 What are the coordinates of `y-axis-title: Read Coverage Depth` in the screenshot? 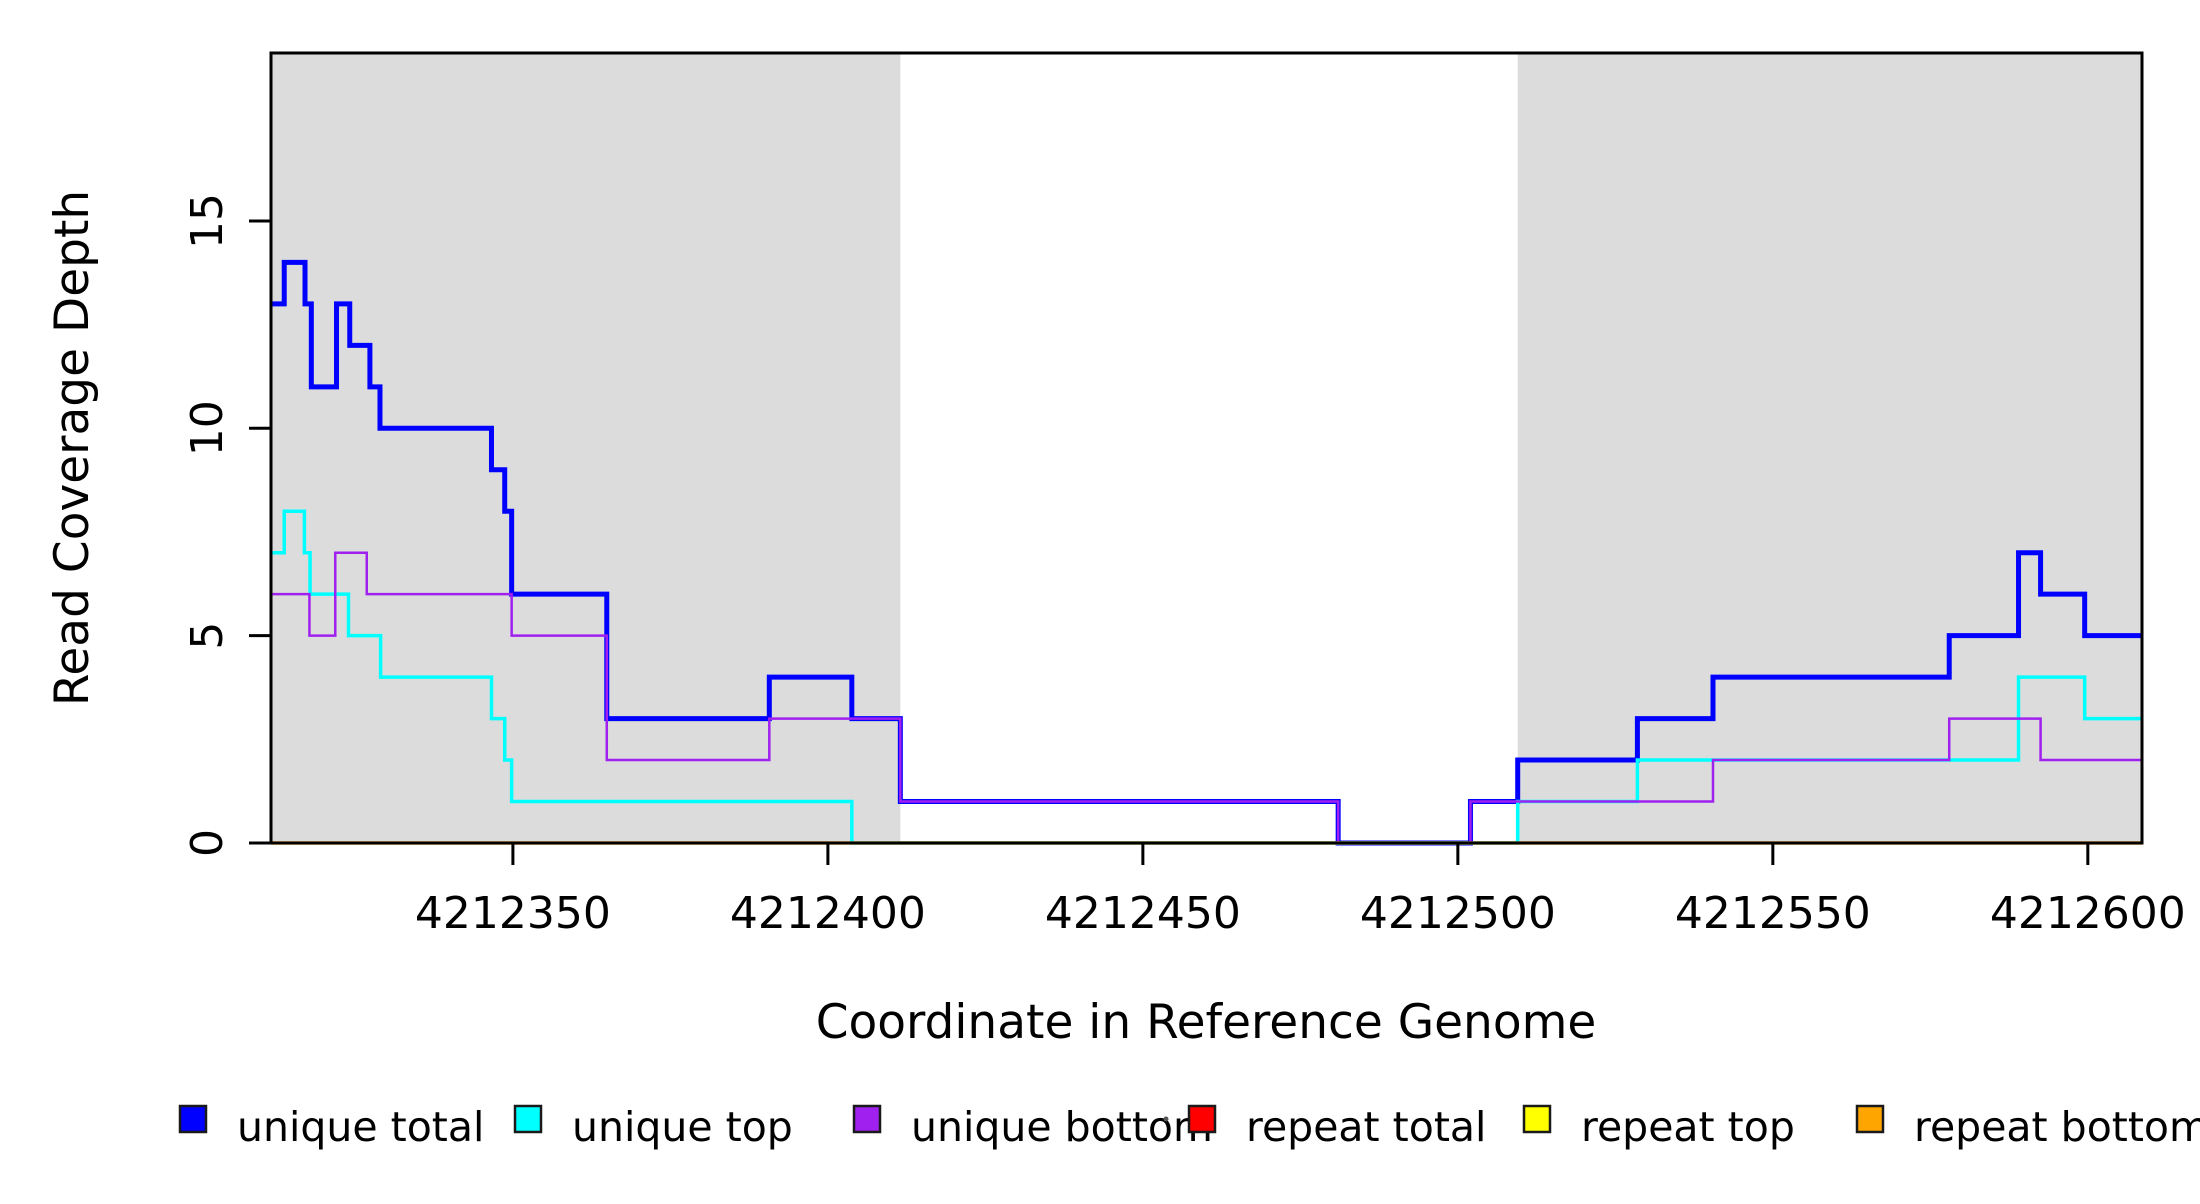 It's located at (72, 448).